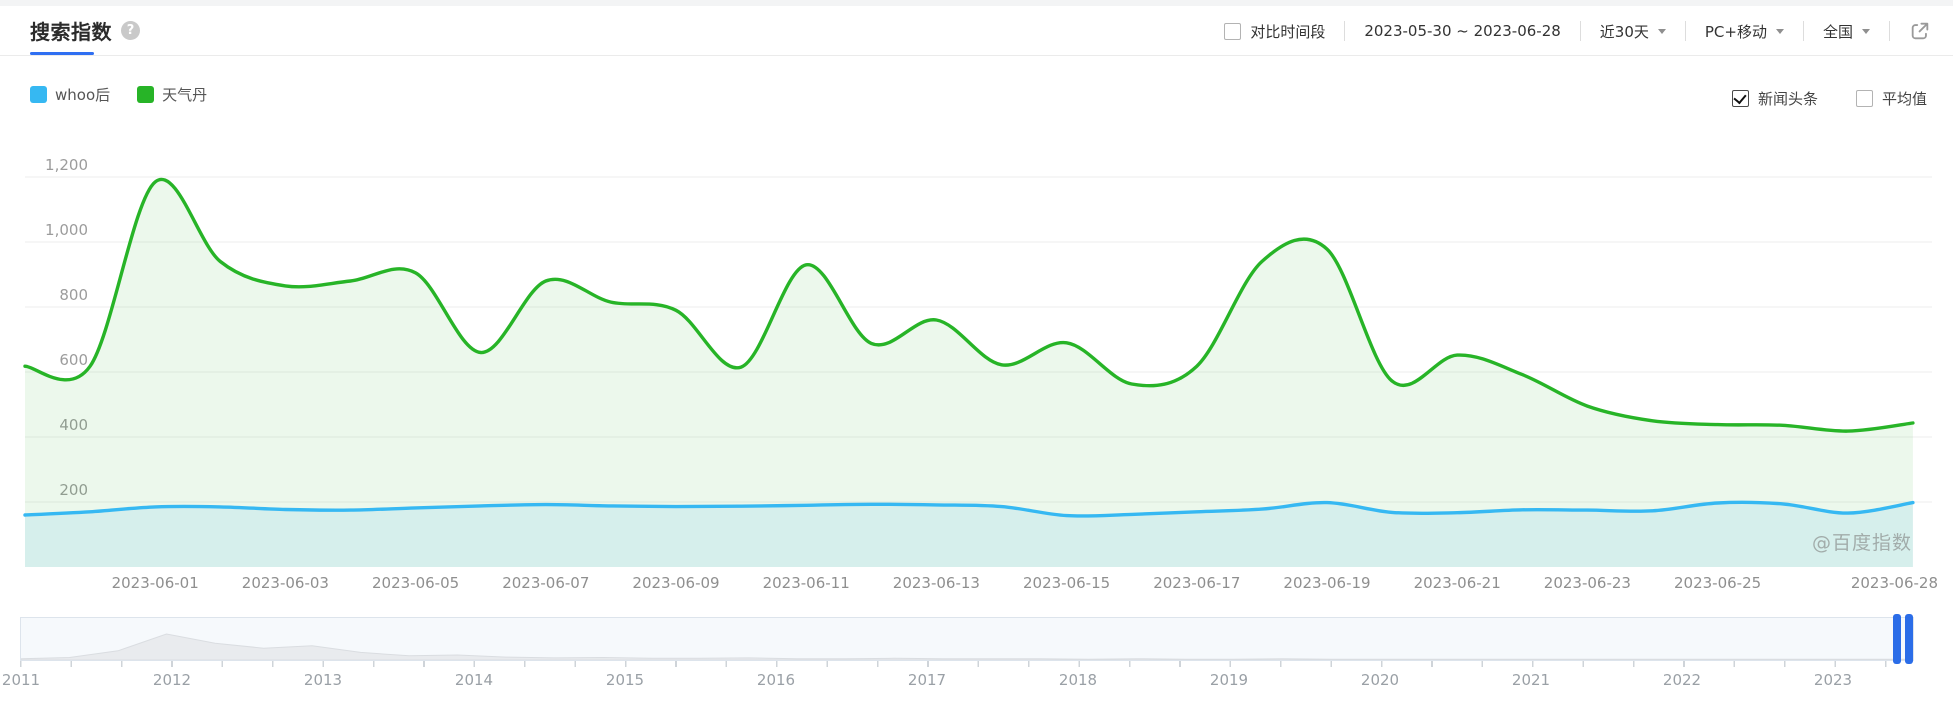  What do you see at coordinates (1531, 680) in the screenshot?
I see `year-label-2021: 2021` at bounding box center [1531, 680].